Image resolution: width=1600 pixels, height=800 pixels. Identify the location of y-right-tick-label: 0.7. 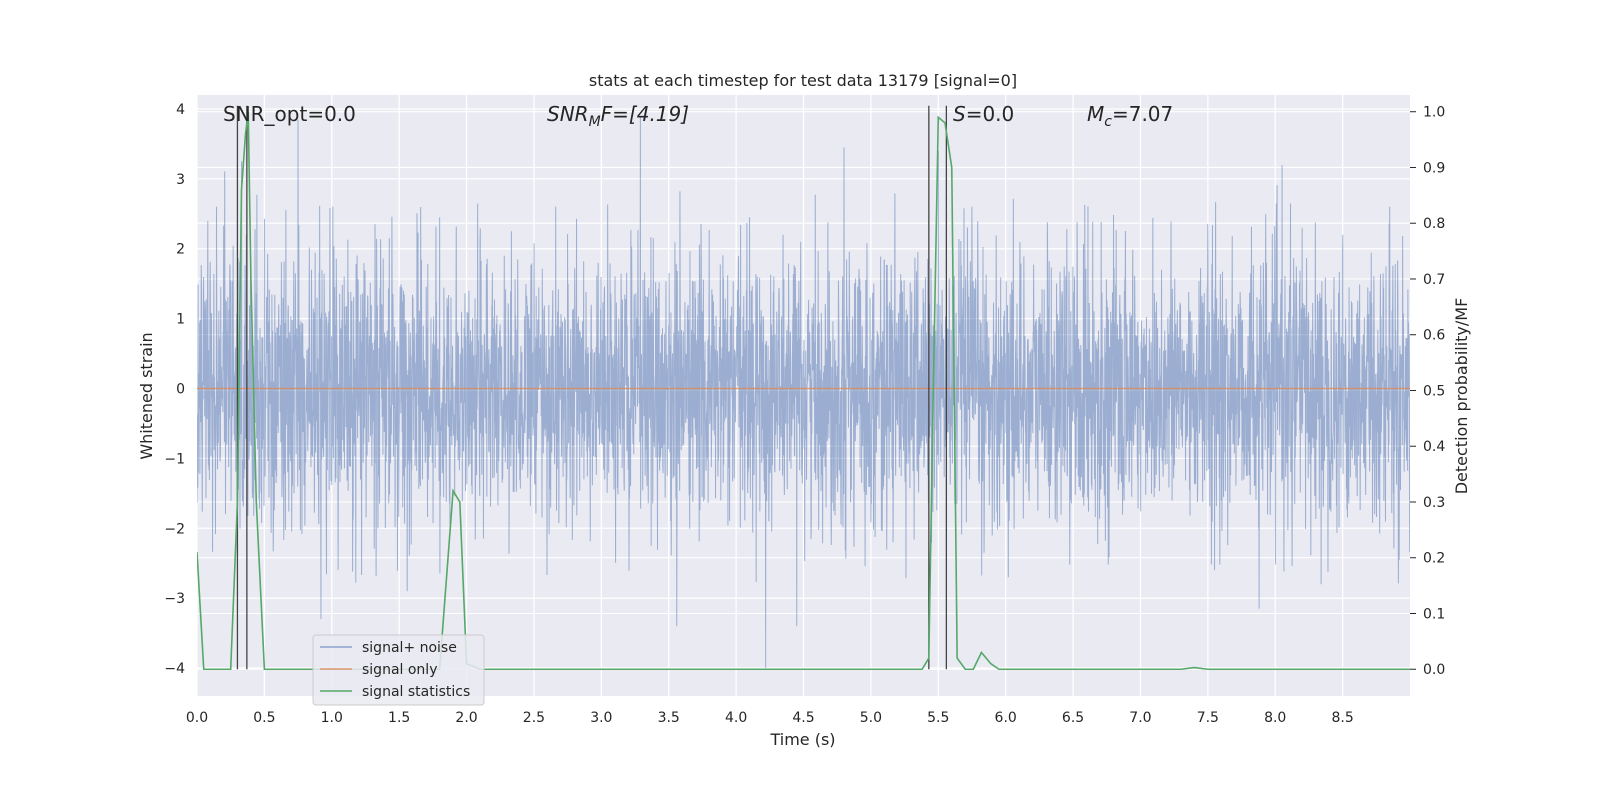
(1434, 280).